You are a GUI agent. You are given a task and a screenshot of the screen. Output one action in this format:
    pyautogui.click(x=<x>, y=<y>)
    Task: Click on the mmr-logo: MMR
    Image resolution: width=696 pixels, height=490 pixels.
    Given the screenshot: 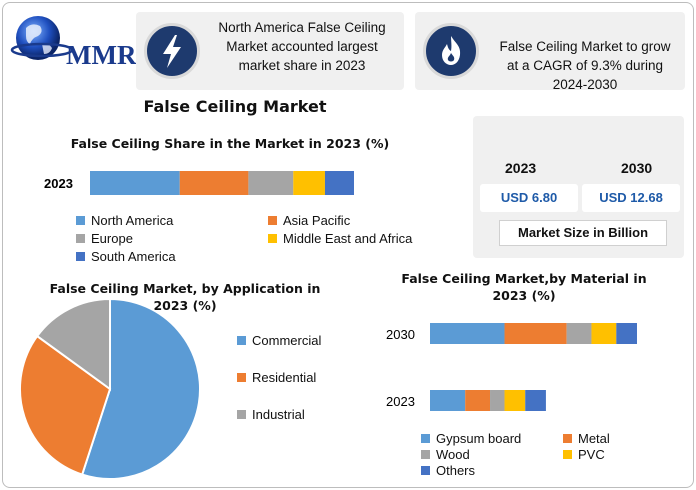 What is the action you would take?
    pyautogui.click(x=72, y=41)
    